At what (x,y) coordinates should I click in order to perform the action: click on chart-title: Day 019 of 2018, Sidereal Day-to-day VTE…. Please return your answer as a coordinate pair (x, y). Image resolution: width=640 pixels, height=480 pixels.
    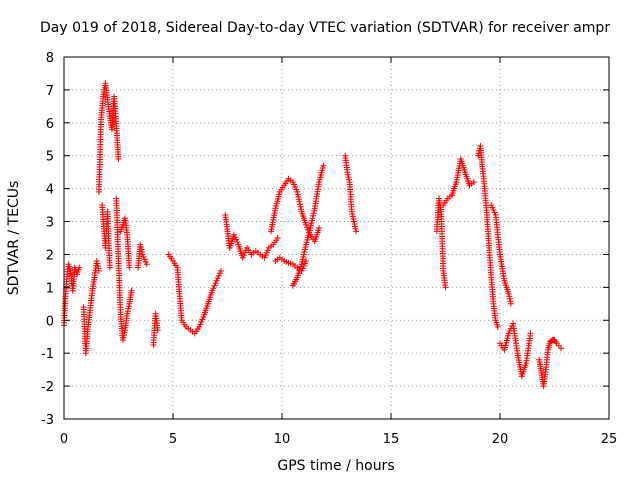
    Looking at the image, I should click on (325, 28).